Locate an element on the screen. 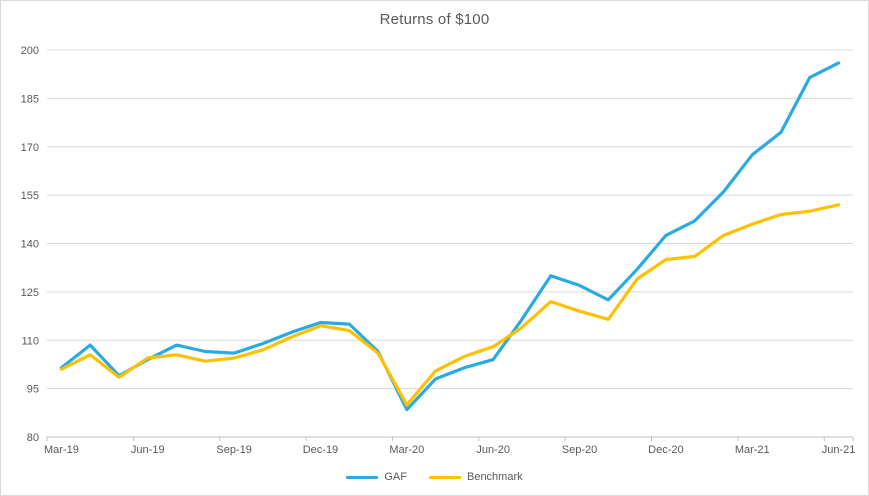 Image resolution: width=869 pixels, height=496 pixels. y-tick-label: 200 is located at coordinates (30, 51).